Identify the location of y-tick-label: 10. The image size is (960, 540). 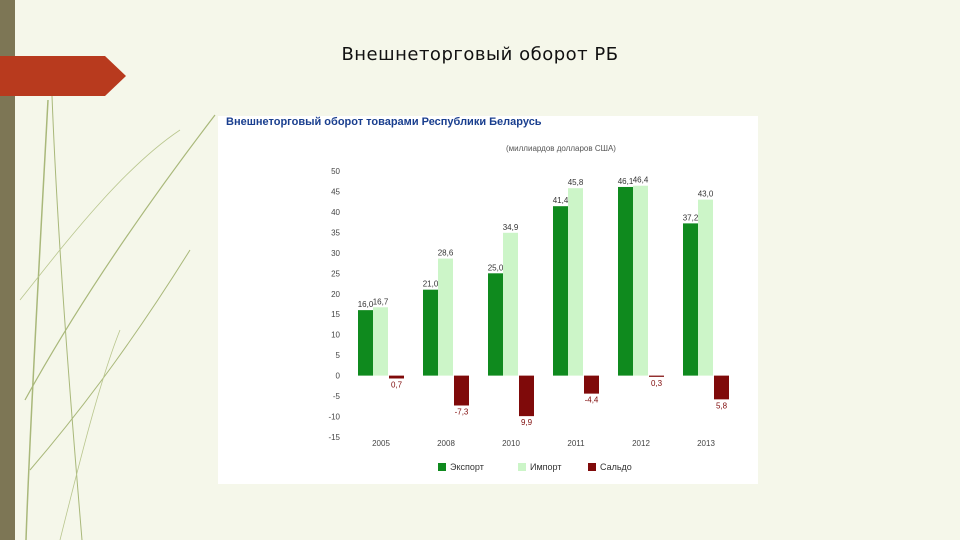
(335, 335).